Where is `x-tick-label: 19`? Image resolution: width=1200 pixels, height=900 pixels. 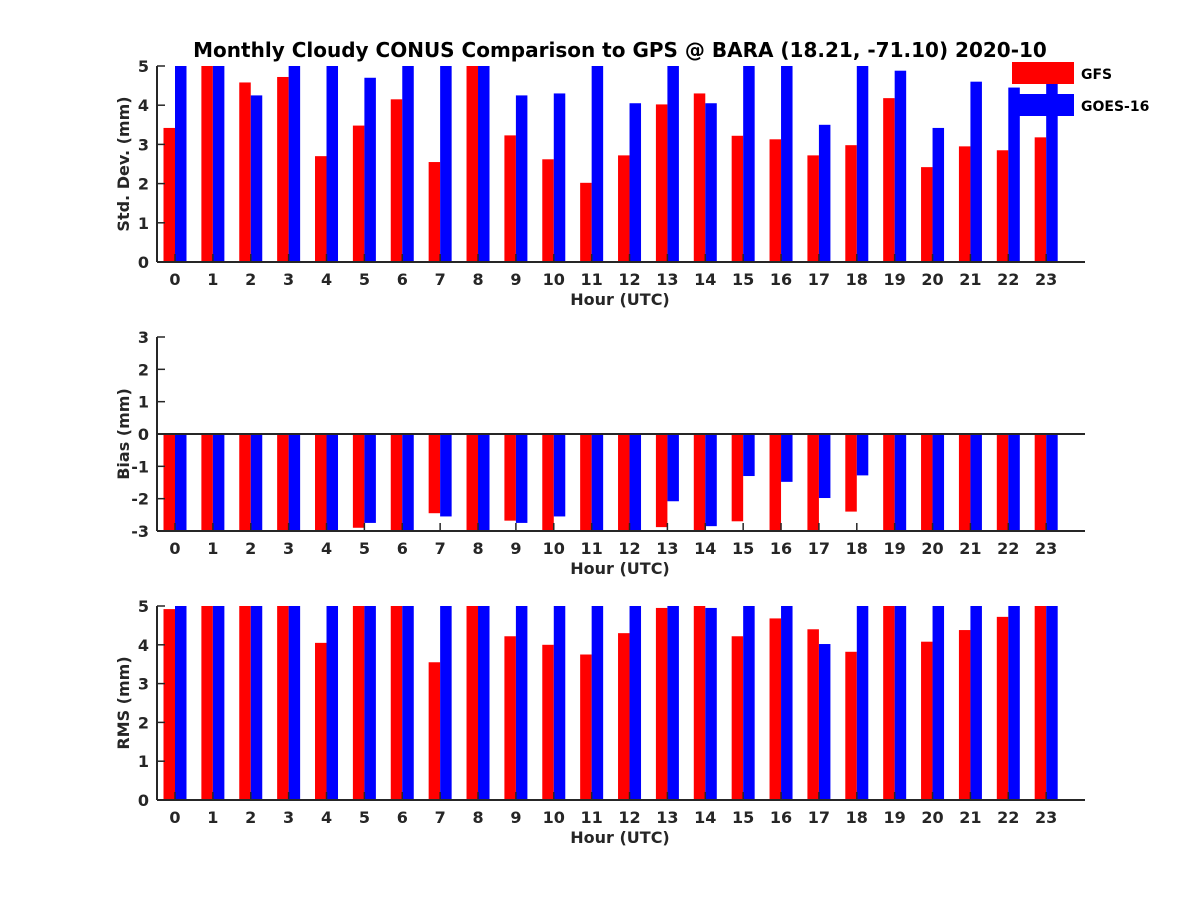
x-tick-label: 19 is located at coordinates (895, 817).